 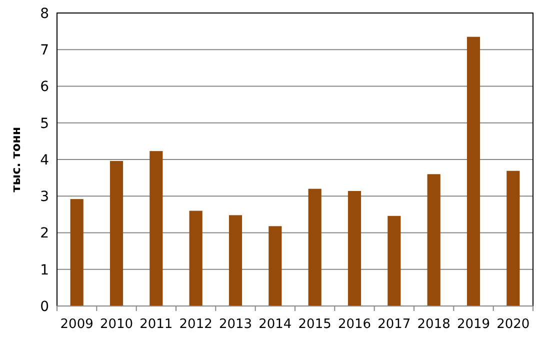 I want to click on y-tick-label: 5, so click(x=44, y=124).